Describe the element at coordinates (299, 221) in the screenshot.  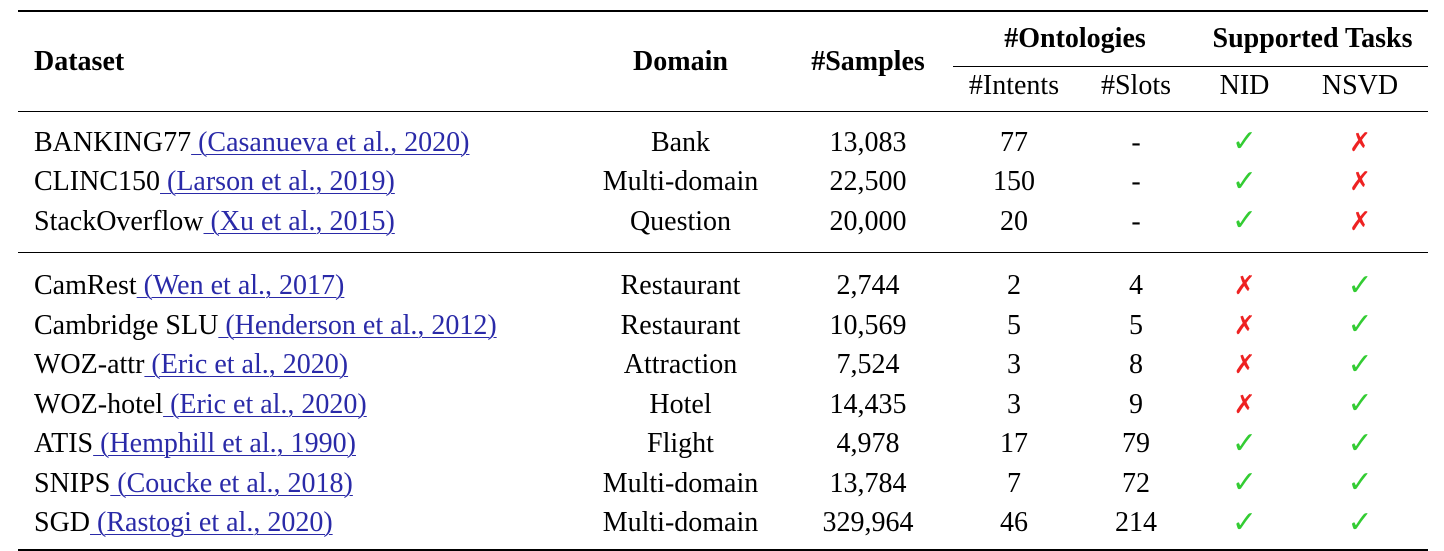
I see `citation-link: (Xu et al., 2015)` at that location.